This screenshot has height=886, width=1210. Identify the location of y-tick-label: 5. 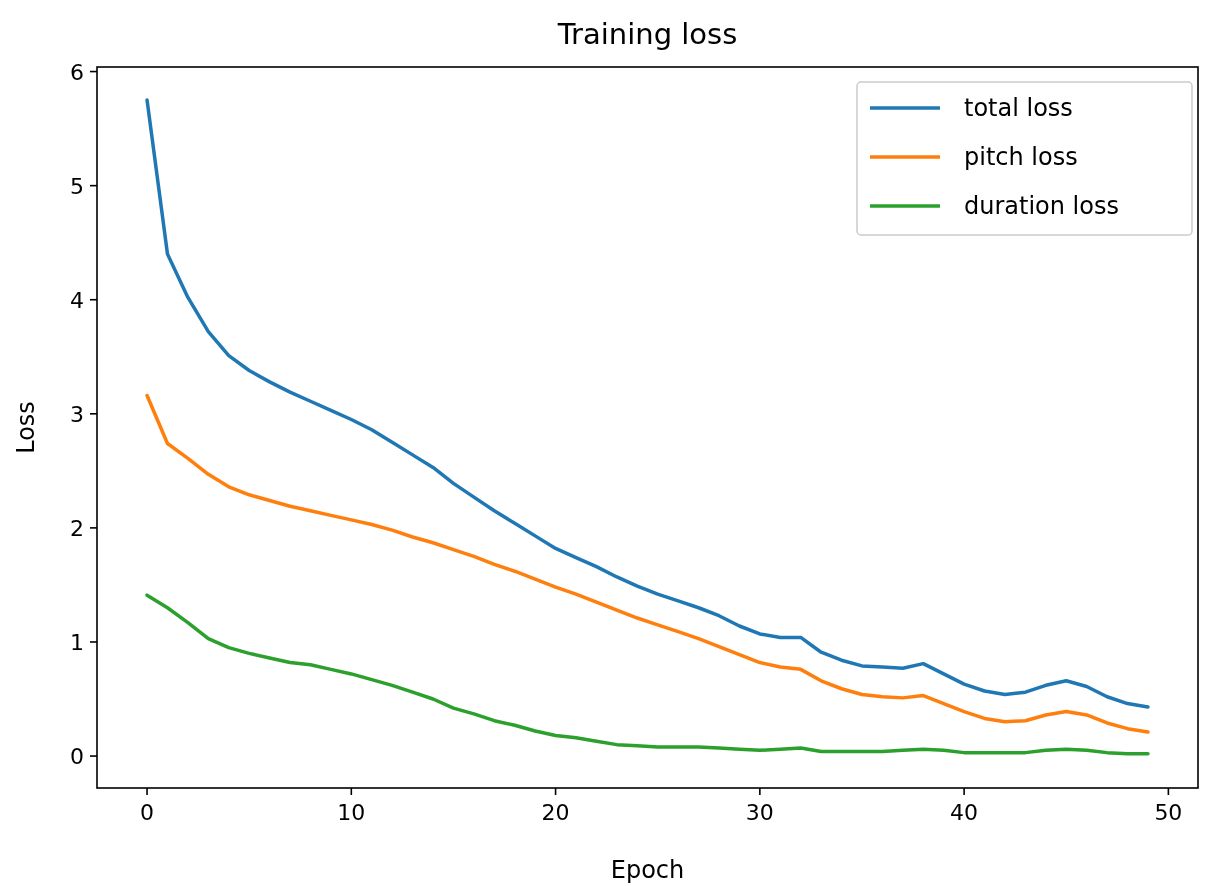
(77, 186).